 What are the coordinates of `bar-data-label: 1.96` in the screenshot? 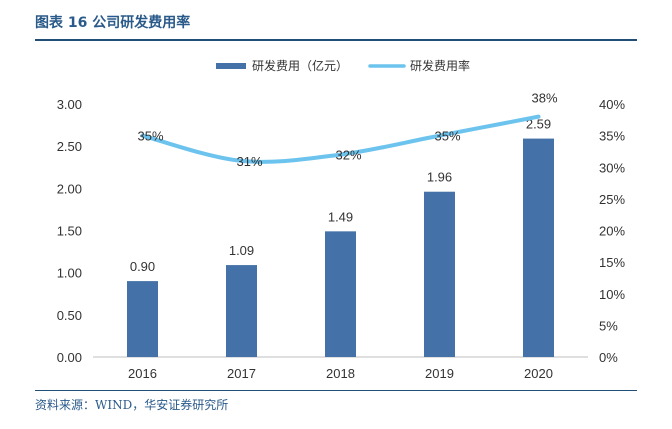 It's located at (439, 177).